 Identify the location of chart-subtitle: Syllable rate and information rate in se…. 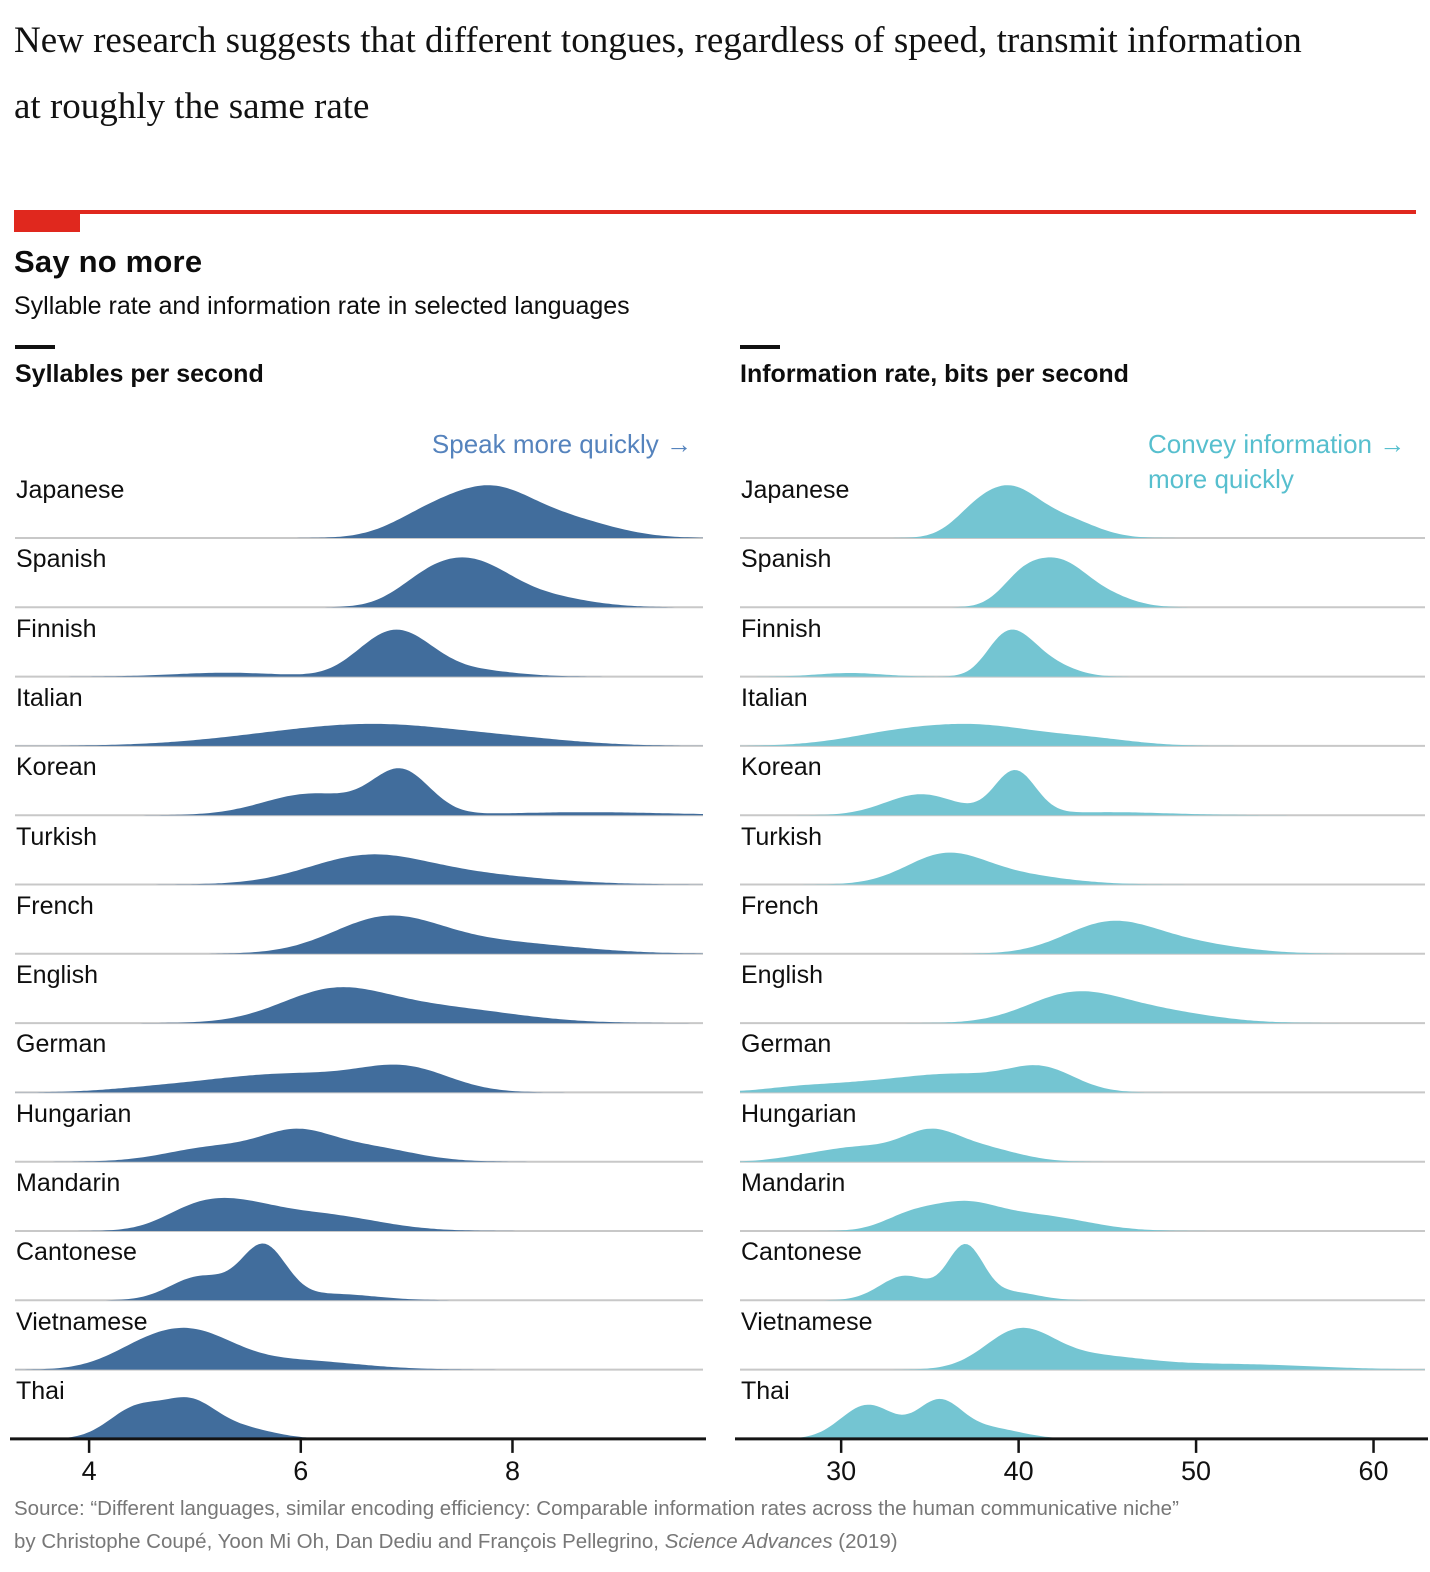
(322, 306).